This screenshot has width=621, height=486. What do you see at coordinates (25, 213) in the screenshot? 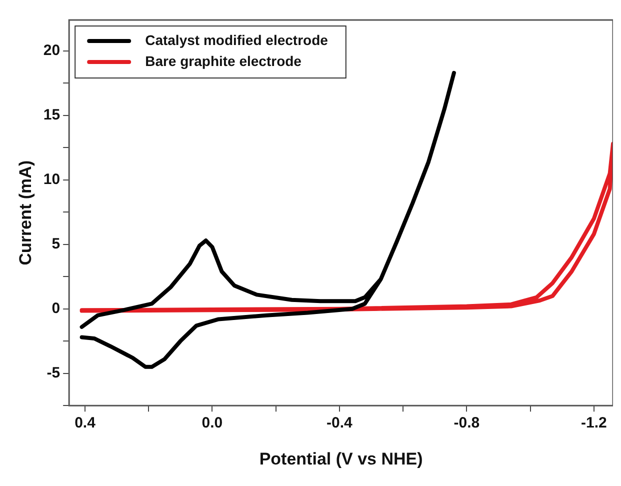
I see `y-axis-title: Current (mA)` at bounding box center [25, 213].